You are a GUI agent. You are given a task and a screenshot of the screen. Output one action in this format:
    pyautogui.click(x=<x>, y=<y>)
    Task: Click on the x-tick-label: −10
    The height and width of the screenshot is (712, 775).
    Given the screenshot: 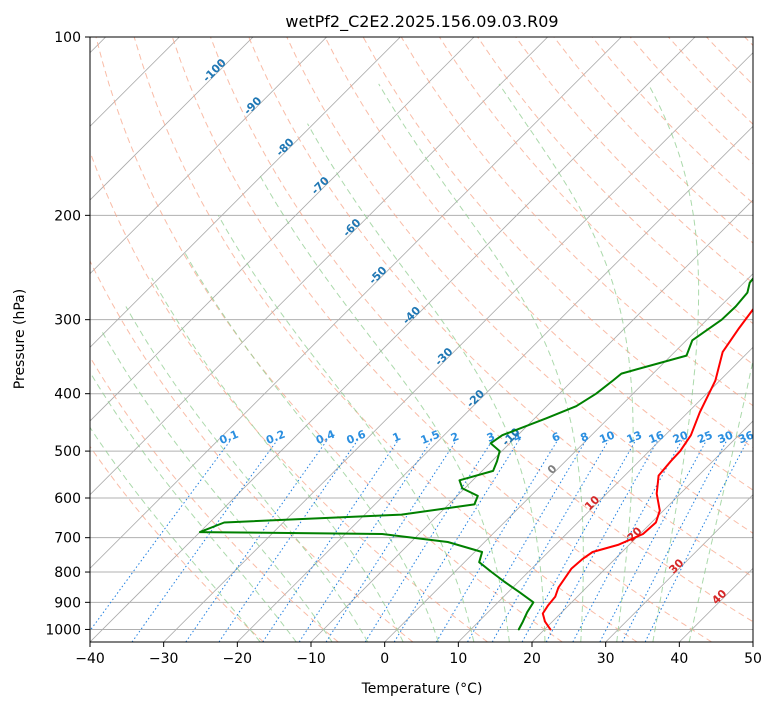 What is the action you would take?
    pyautogui.click(x=311, y=659)
    